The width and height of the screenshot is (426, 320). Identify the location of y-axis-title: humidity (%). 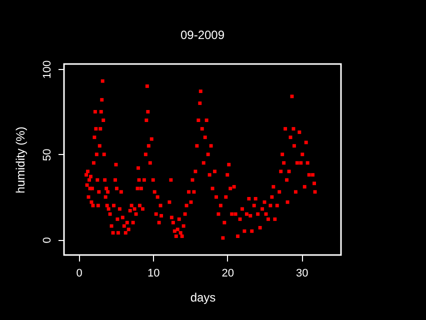
(21, 160).